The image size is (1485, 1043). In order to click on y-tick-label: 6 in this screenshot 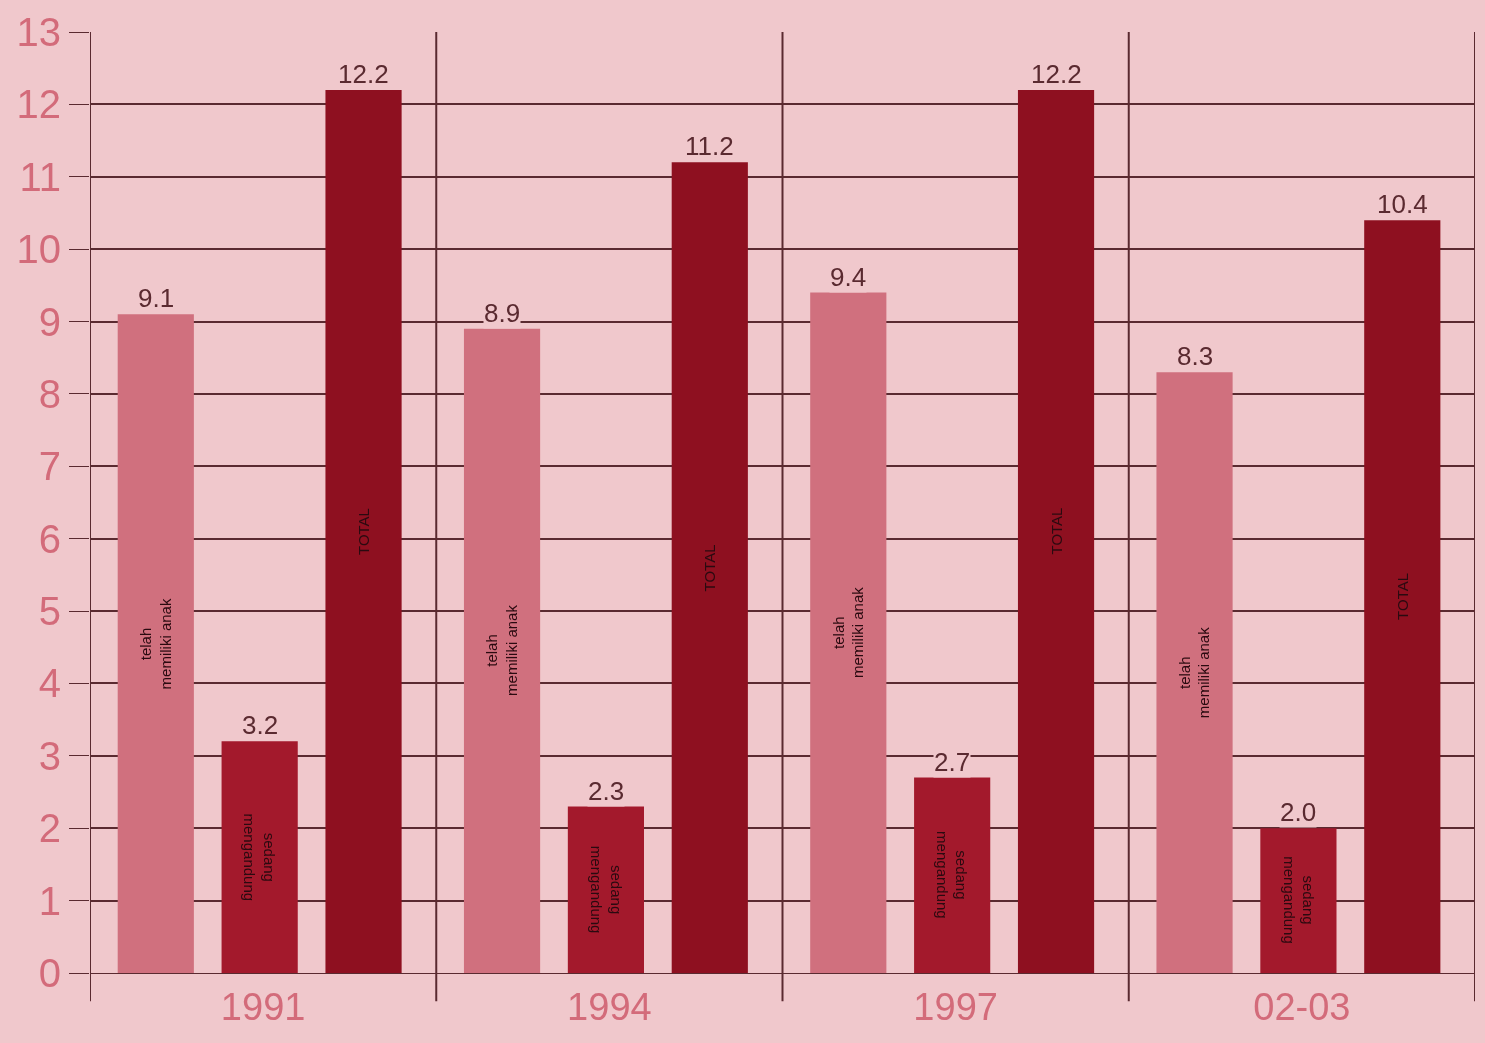, I will do `click(49, 538)`.